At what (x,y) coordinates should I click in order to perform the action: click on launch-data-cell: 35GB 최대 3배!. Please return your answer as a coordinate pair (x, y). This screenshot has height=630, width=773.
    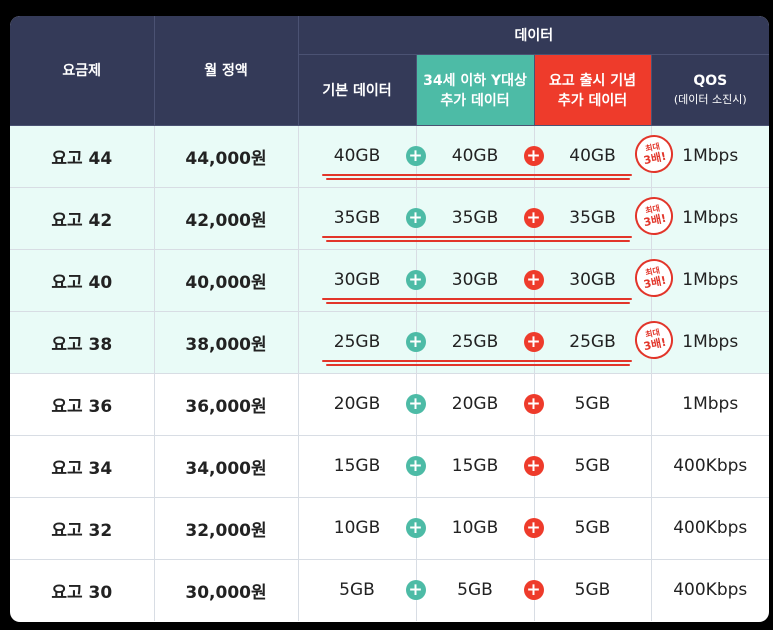
    Looking at the image, I should click on (605, 218).